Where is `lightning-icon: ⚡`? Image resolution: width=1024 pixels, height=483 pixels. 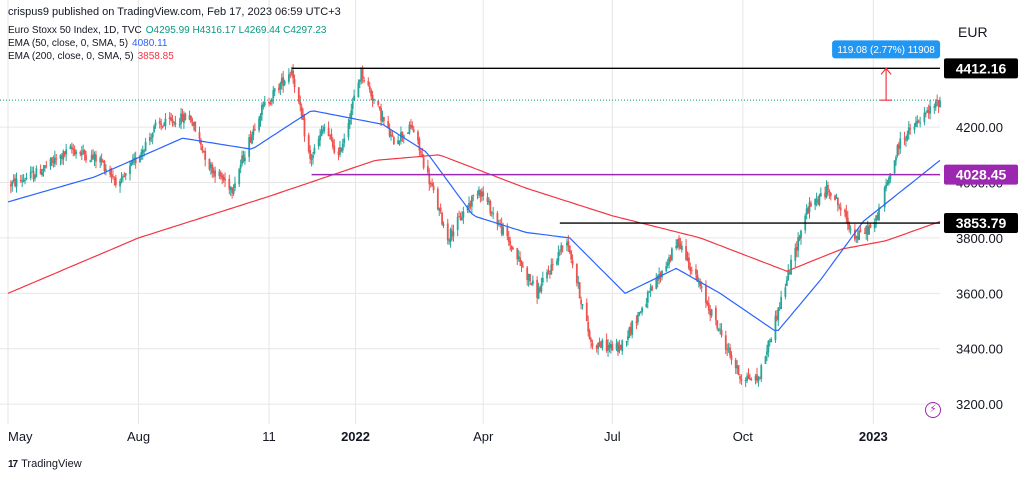
lightning-icon: ⚡ is located at coordinates (933, 410).